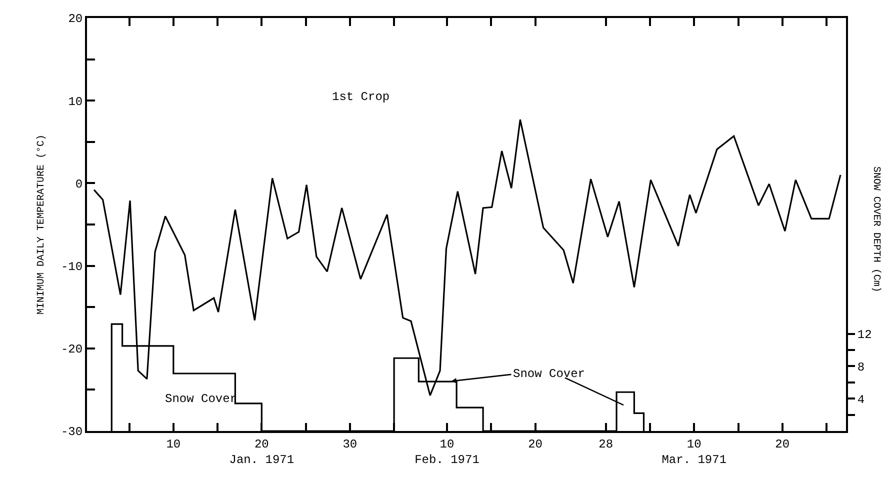 This screenshot has width=893, height=479. I want to click on x-tick-label: 28, so click(606, 444).